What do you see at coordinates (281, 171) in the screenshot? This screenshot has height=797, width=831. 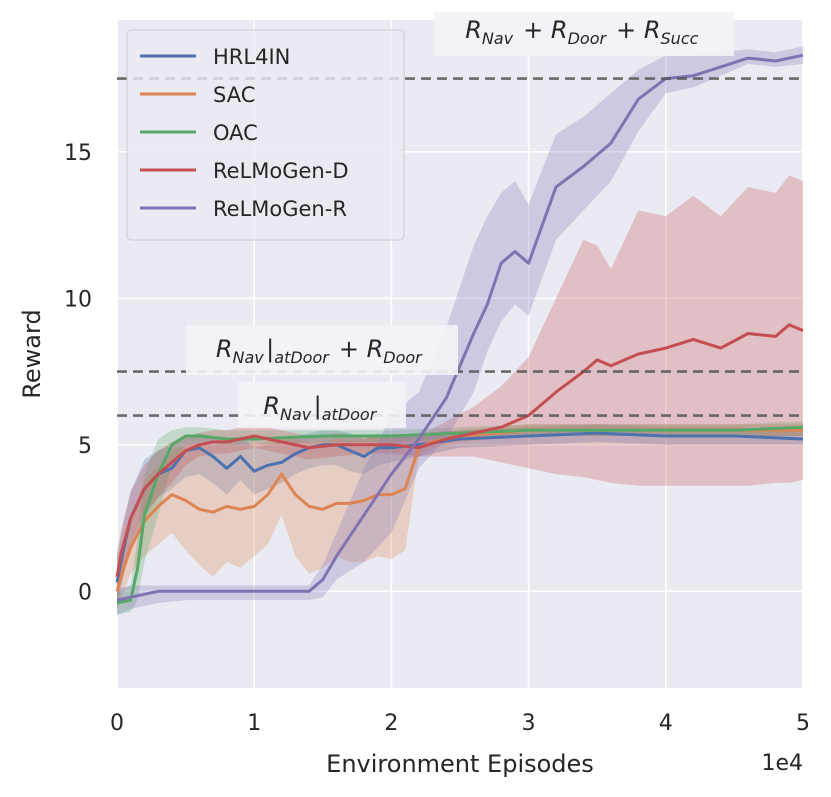 I see `legend-label-relmogen-d: ReLMoGen-D` at bounding box center [281, 171].